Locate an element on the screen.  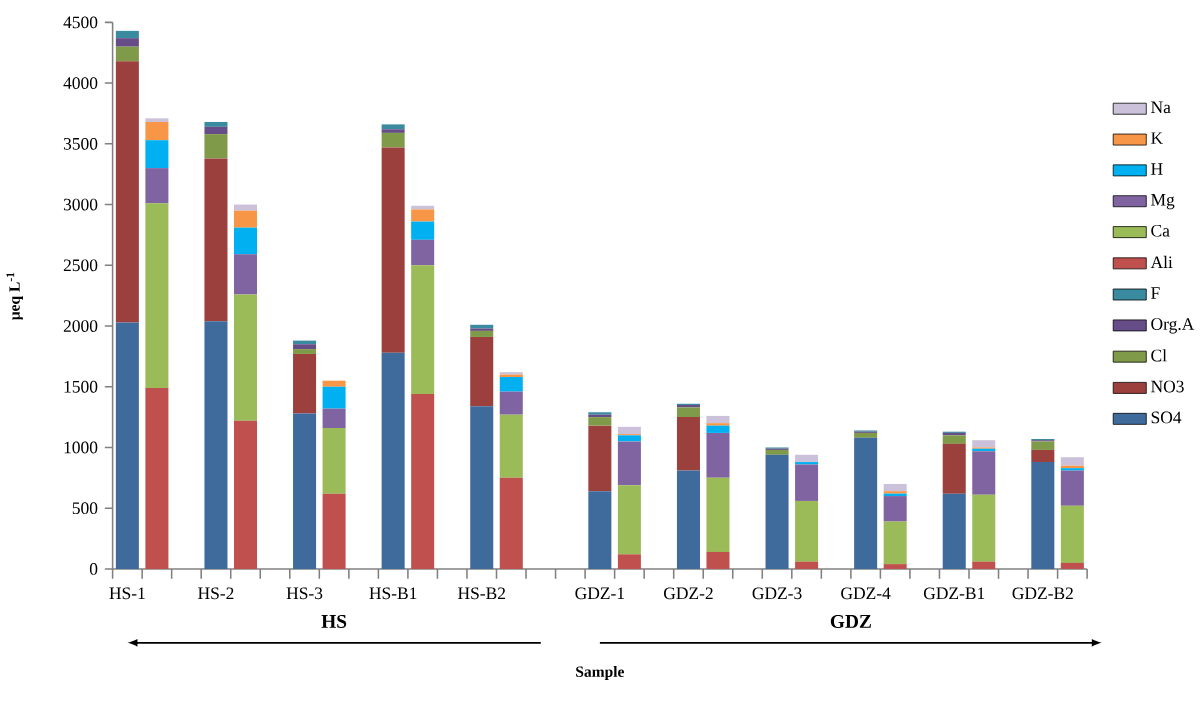
legend-label: Na is located at coordinates (1161, 107).